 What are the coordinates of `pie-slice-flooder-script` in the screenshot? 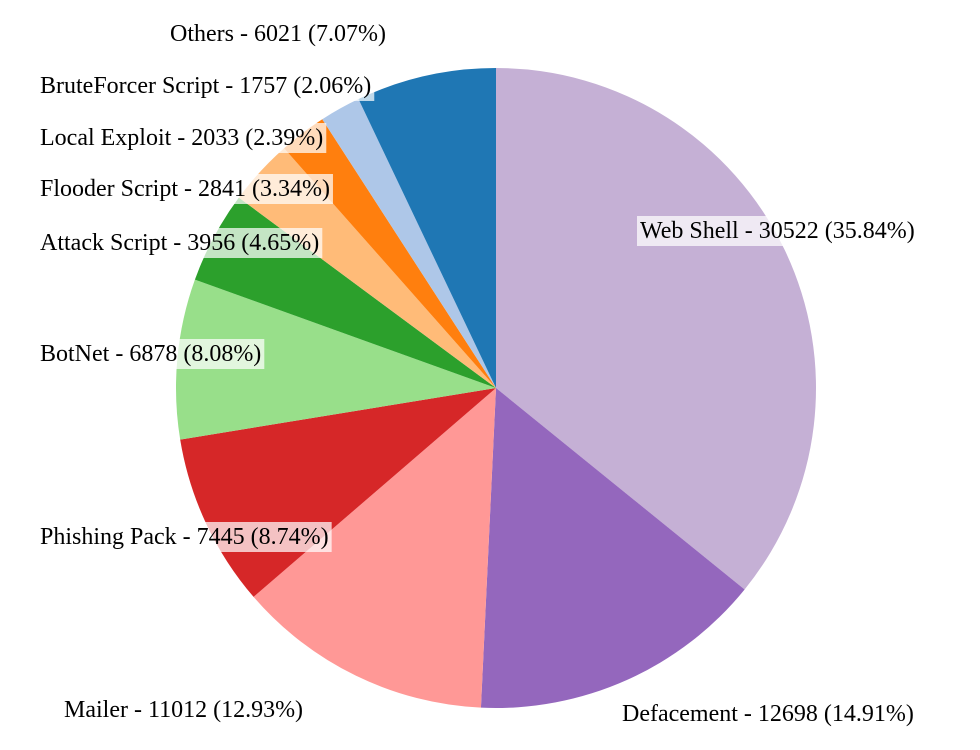 It's located at (367, 268).